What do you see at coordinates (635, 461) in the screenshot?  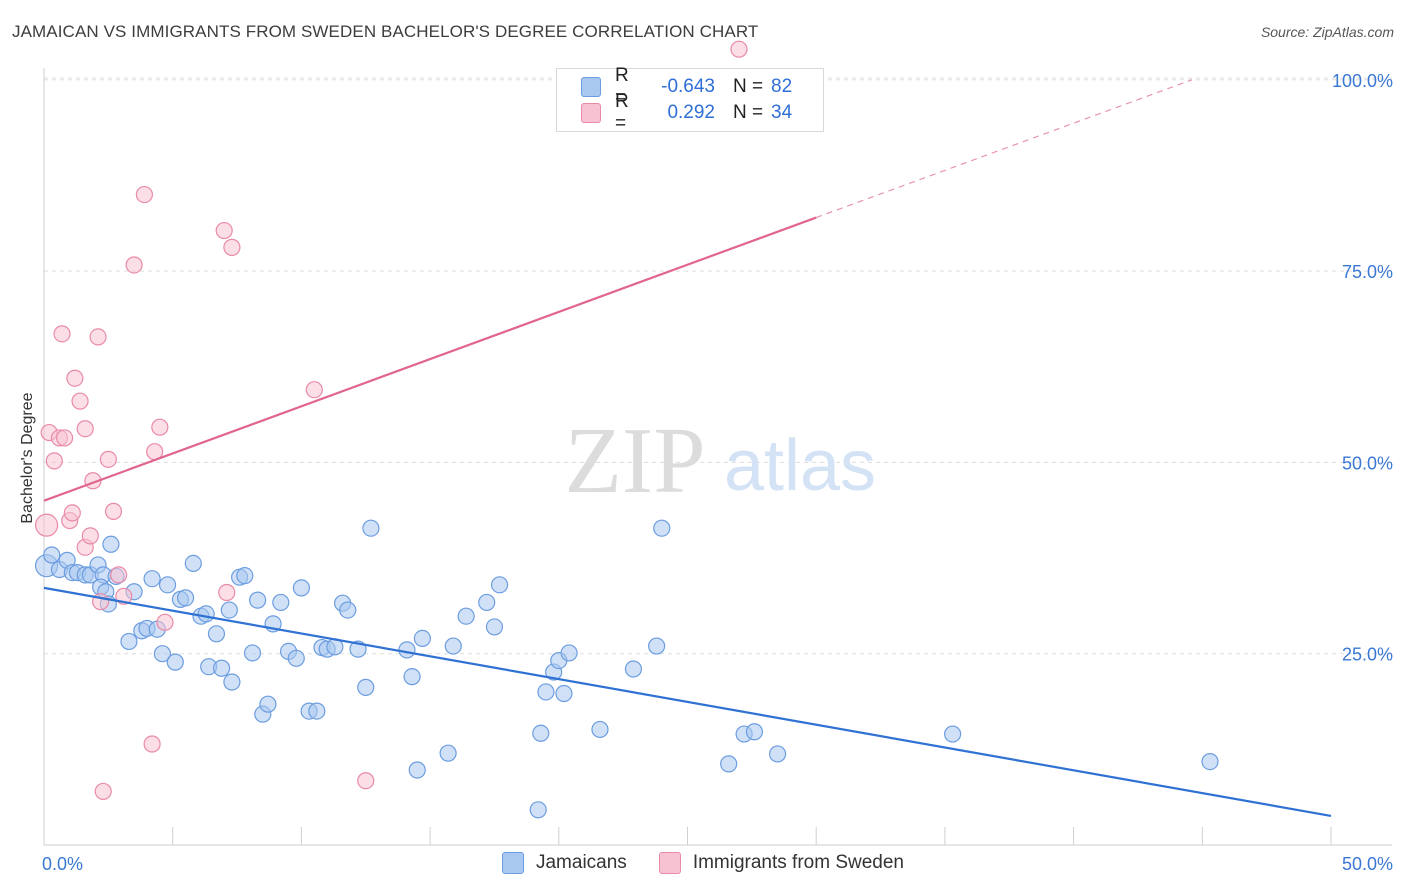 I see `watermark-zip: ZIP` at bounding box center [635, 461].